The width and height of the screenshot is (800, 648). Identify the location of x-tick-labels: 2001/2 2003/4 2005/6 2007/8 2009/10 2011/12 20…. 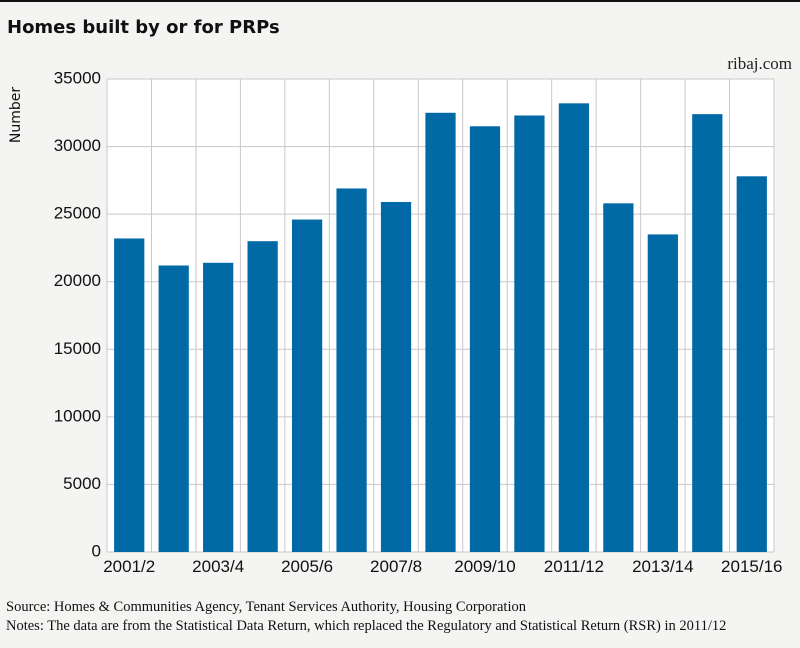
(442, 566).